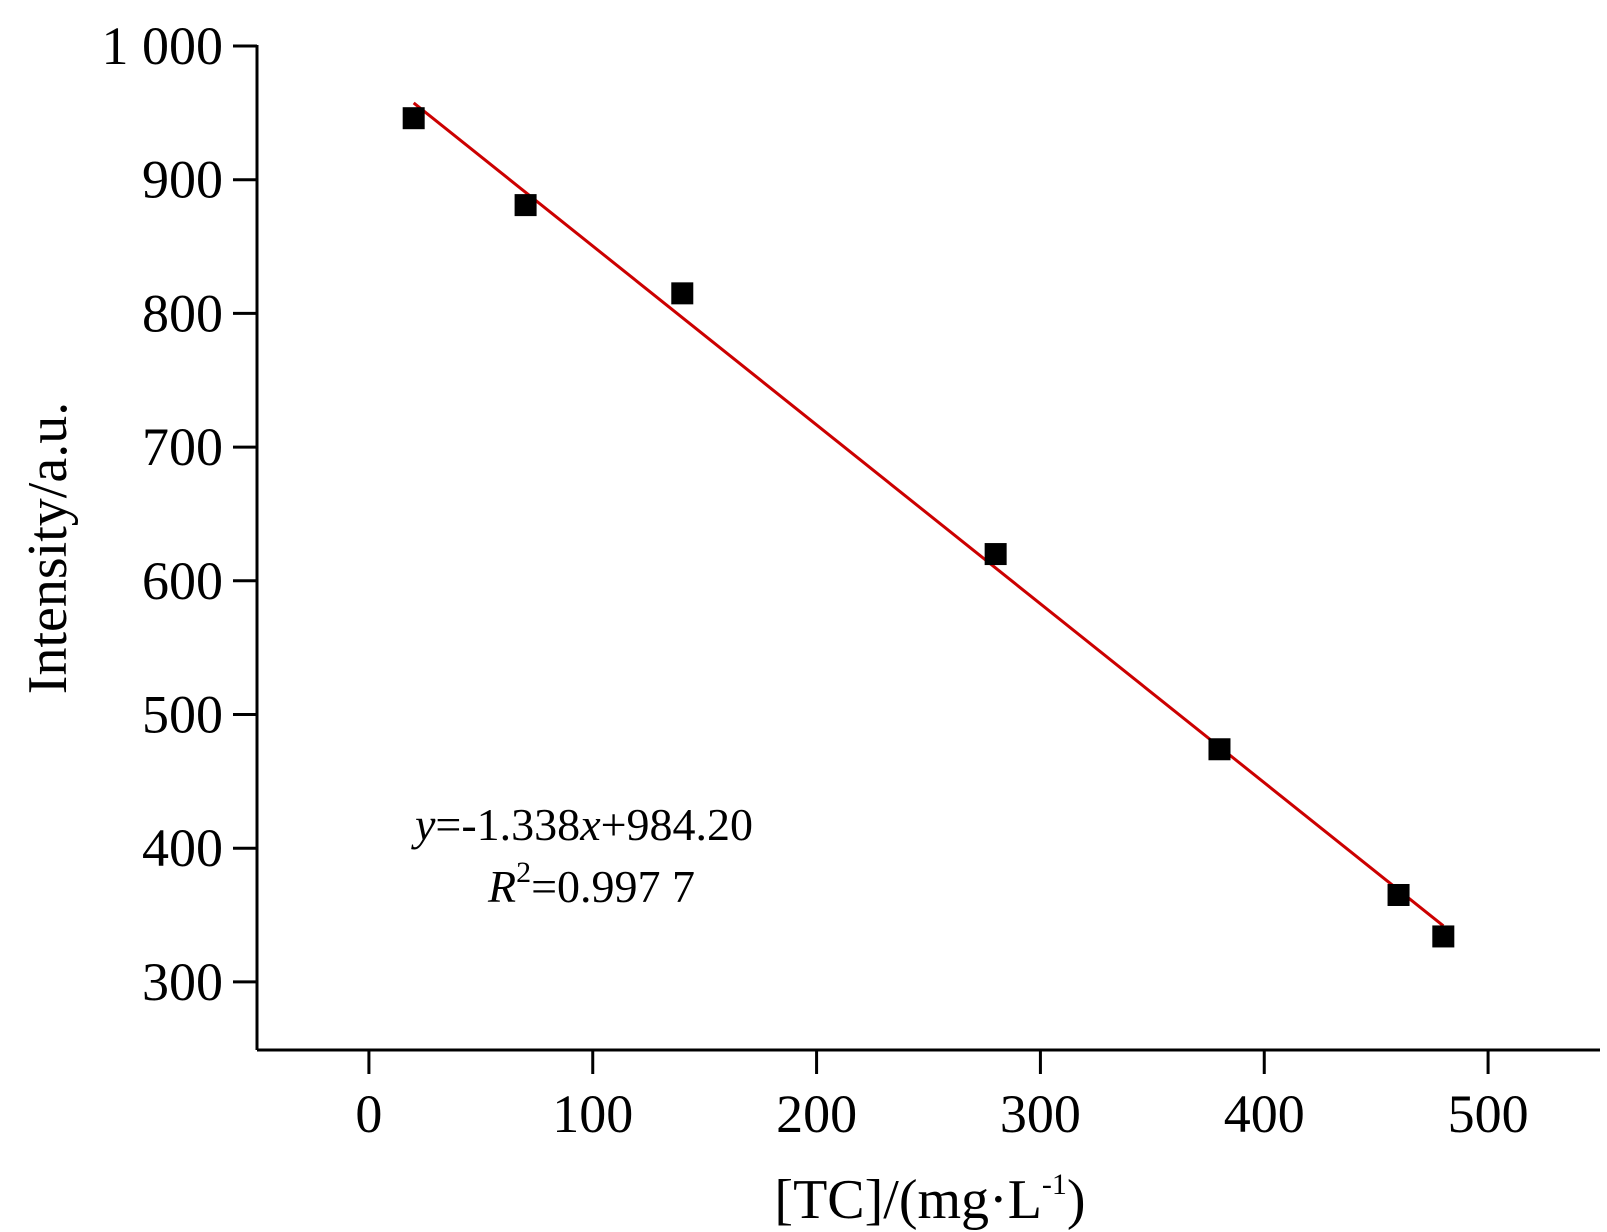  Describe the element at coordinates (182, 581) in the screenshot. I see `y-tick-label: 600` at that location.